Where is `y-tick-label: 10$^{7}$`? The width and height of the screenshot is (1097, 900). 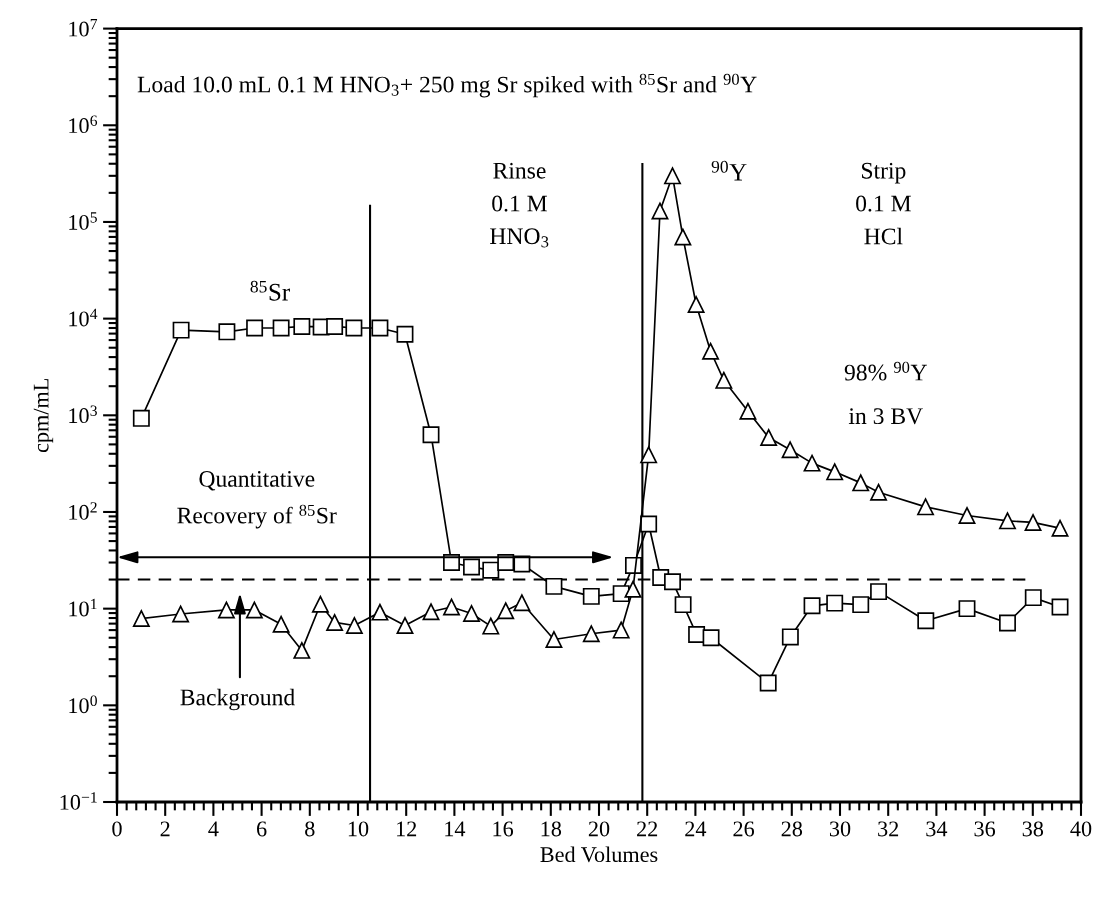
y-tick-label: 10$^{7}$ is located at coordinates (83, 27).